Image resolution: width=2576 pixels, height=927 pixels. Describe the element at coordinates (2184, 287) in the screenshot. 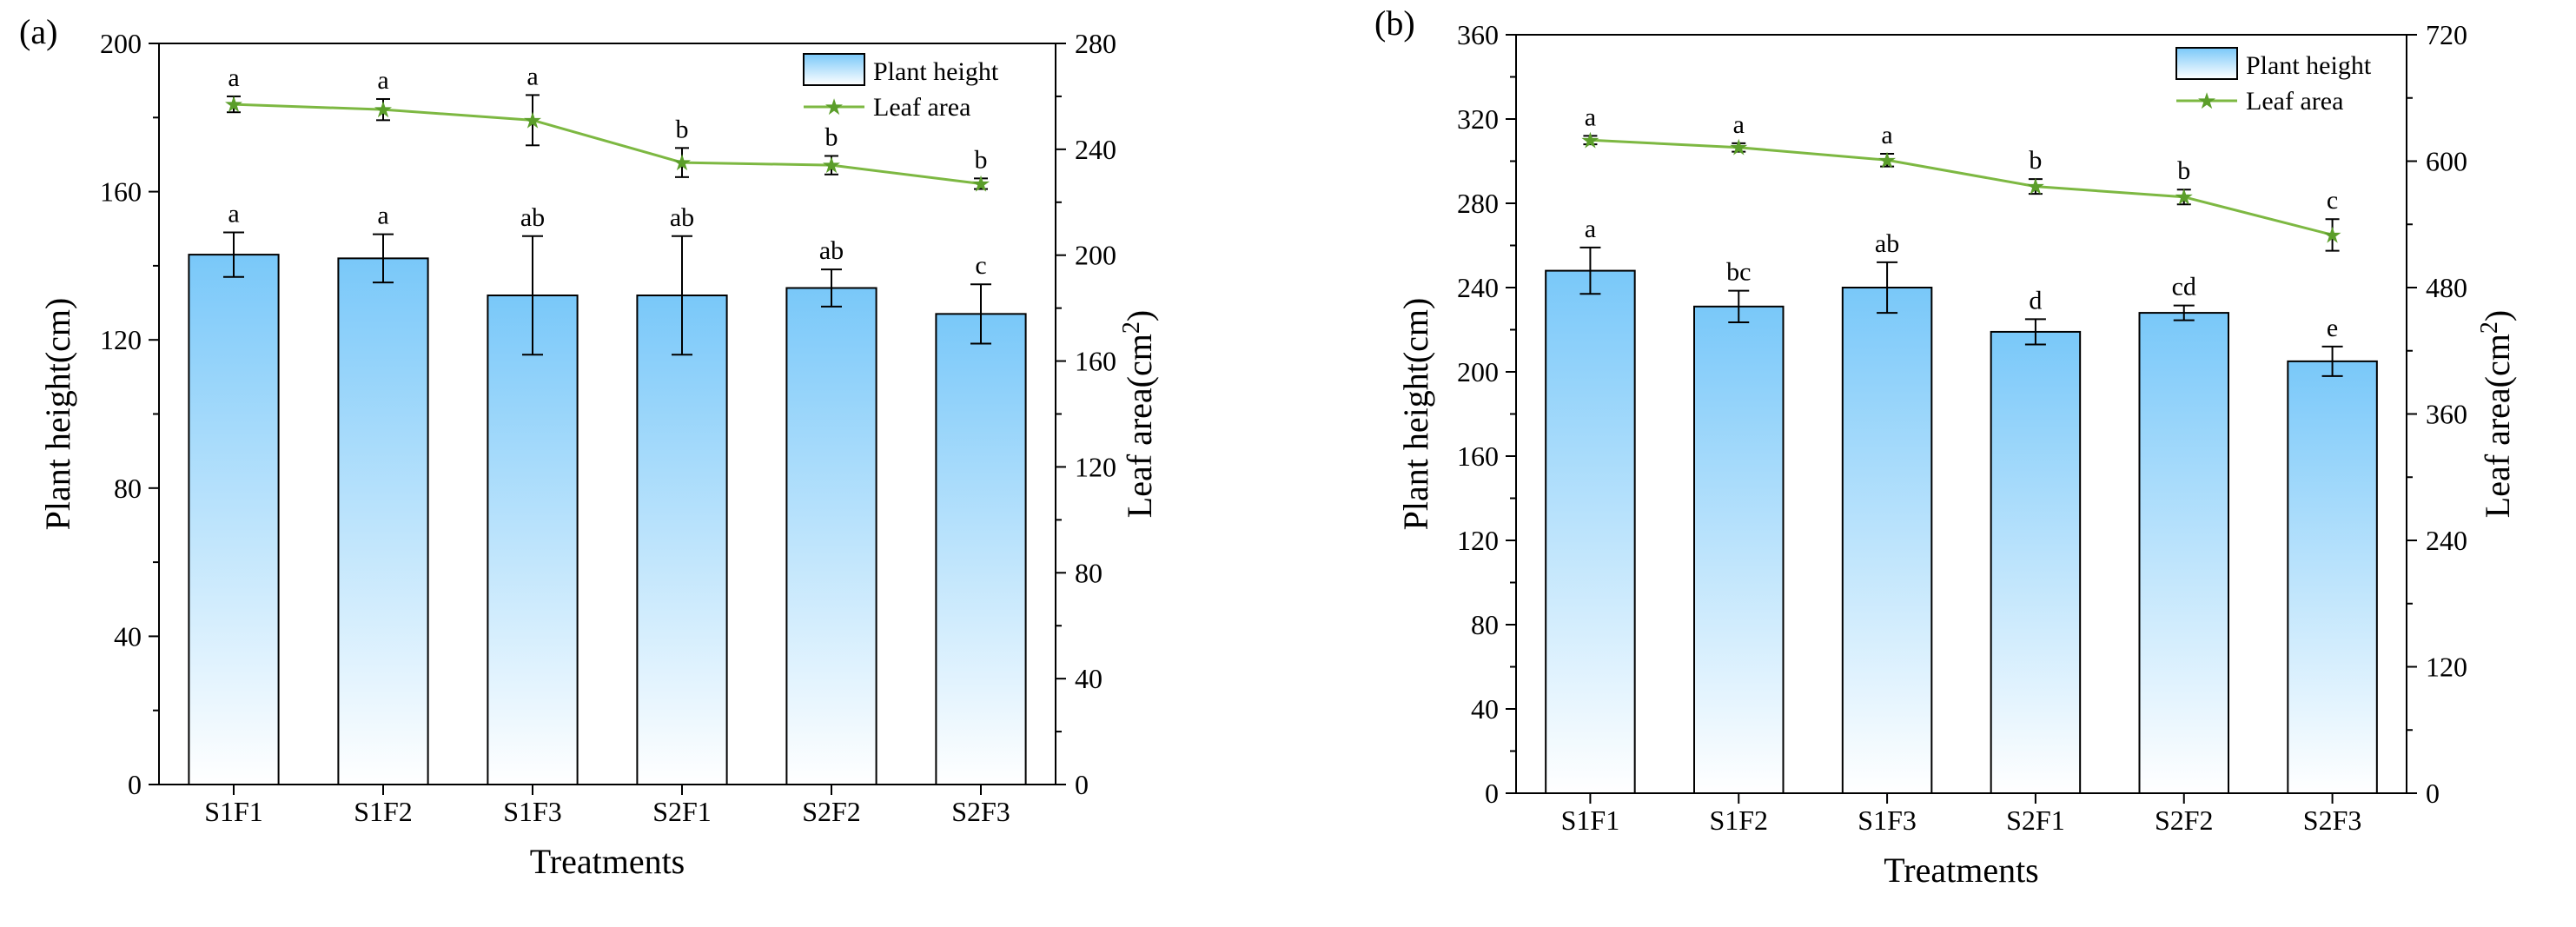

I see `bar-significance-label: cd` at that location.